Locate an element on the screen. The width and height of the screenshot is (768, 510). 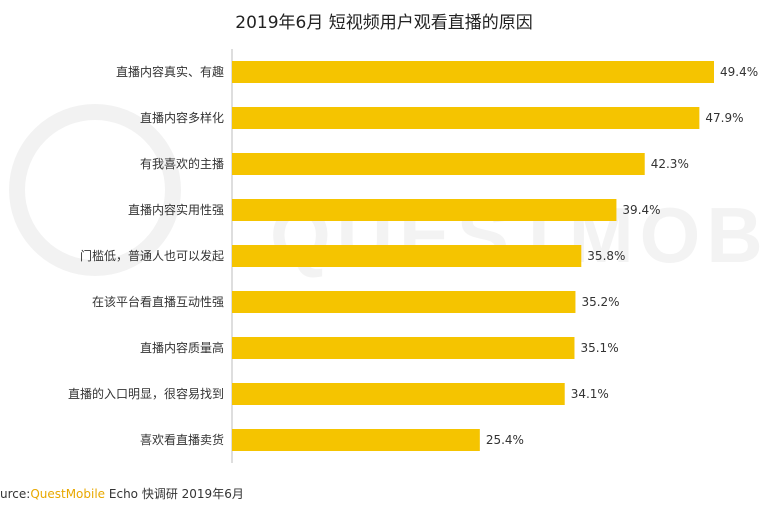
source-note: urce:QuestMobile Echo 快调研 2019年6月 is located at coordinates (122, 493).